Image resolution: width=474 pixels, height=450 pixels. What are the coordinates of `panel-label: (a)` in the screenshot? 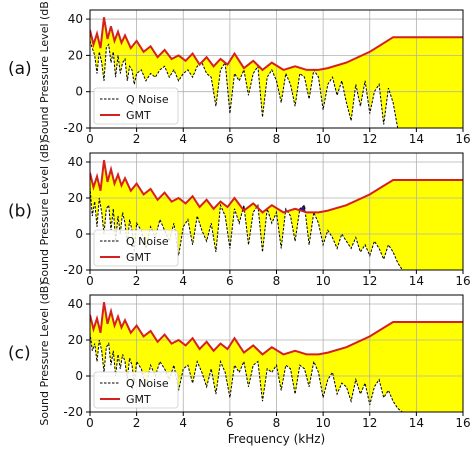 It's located at (20, 69).